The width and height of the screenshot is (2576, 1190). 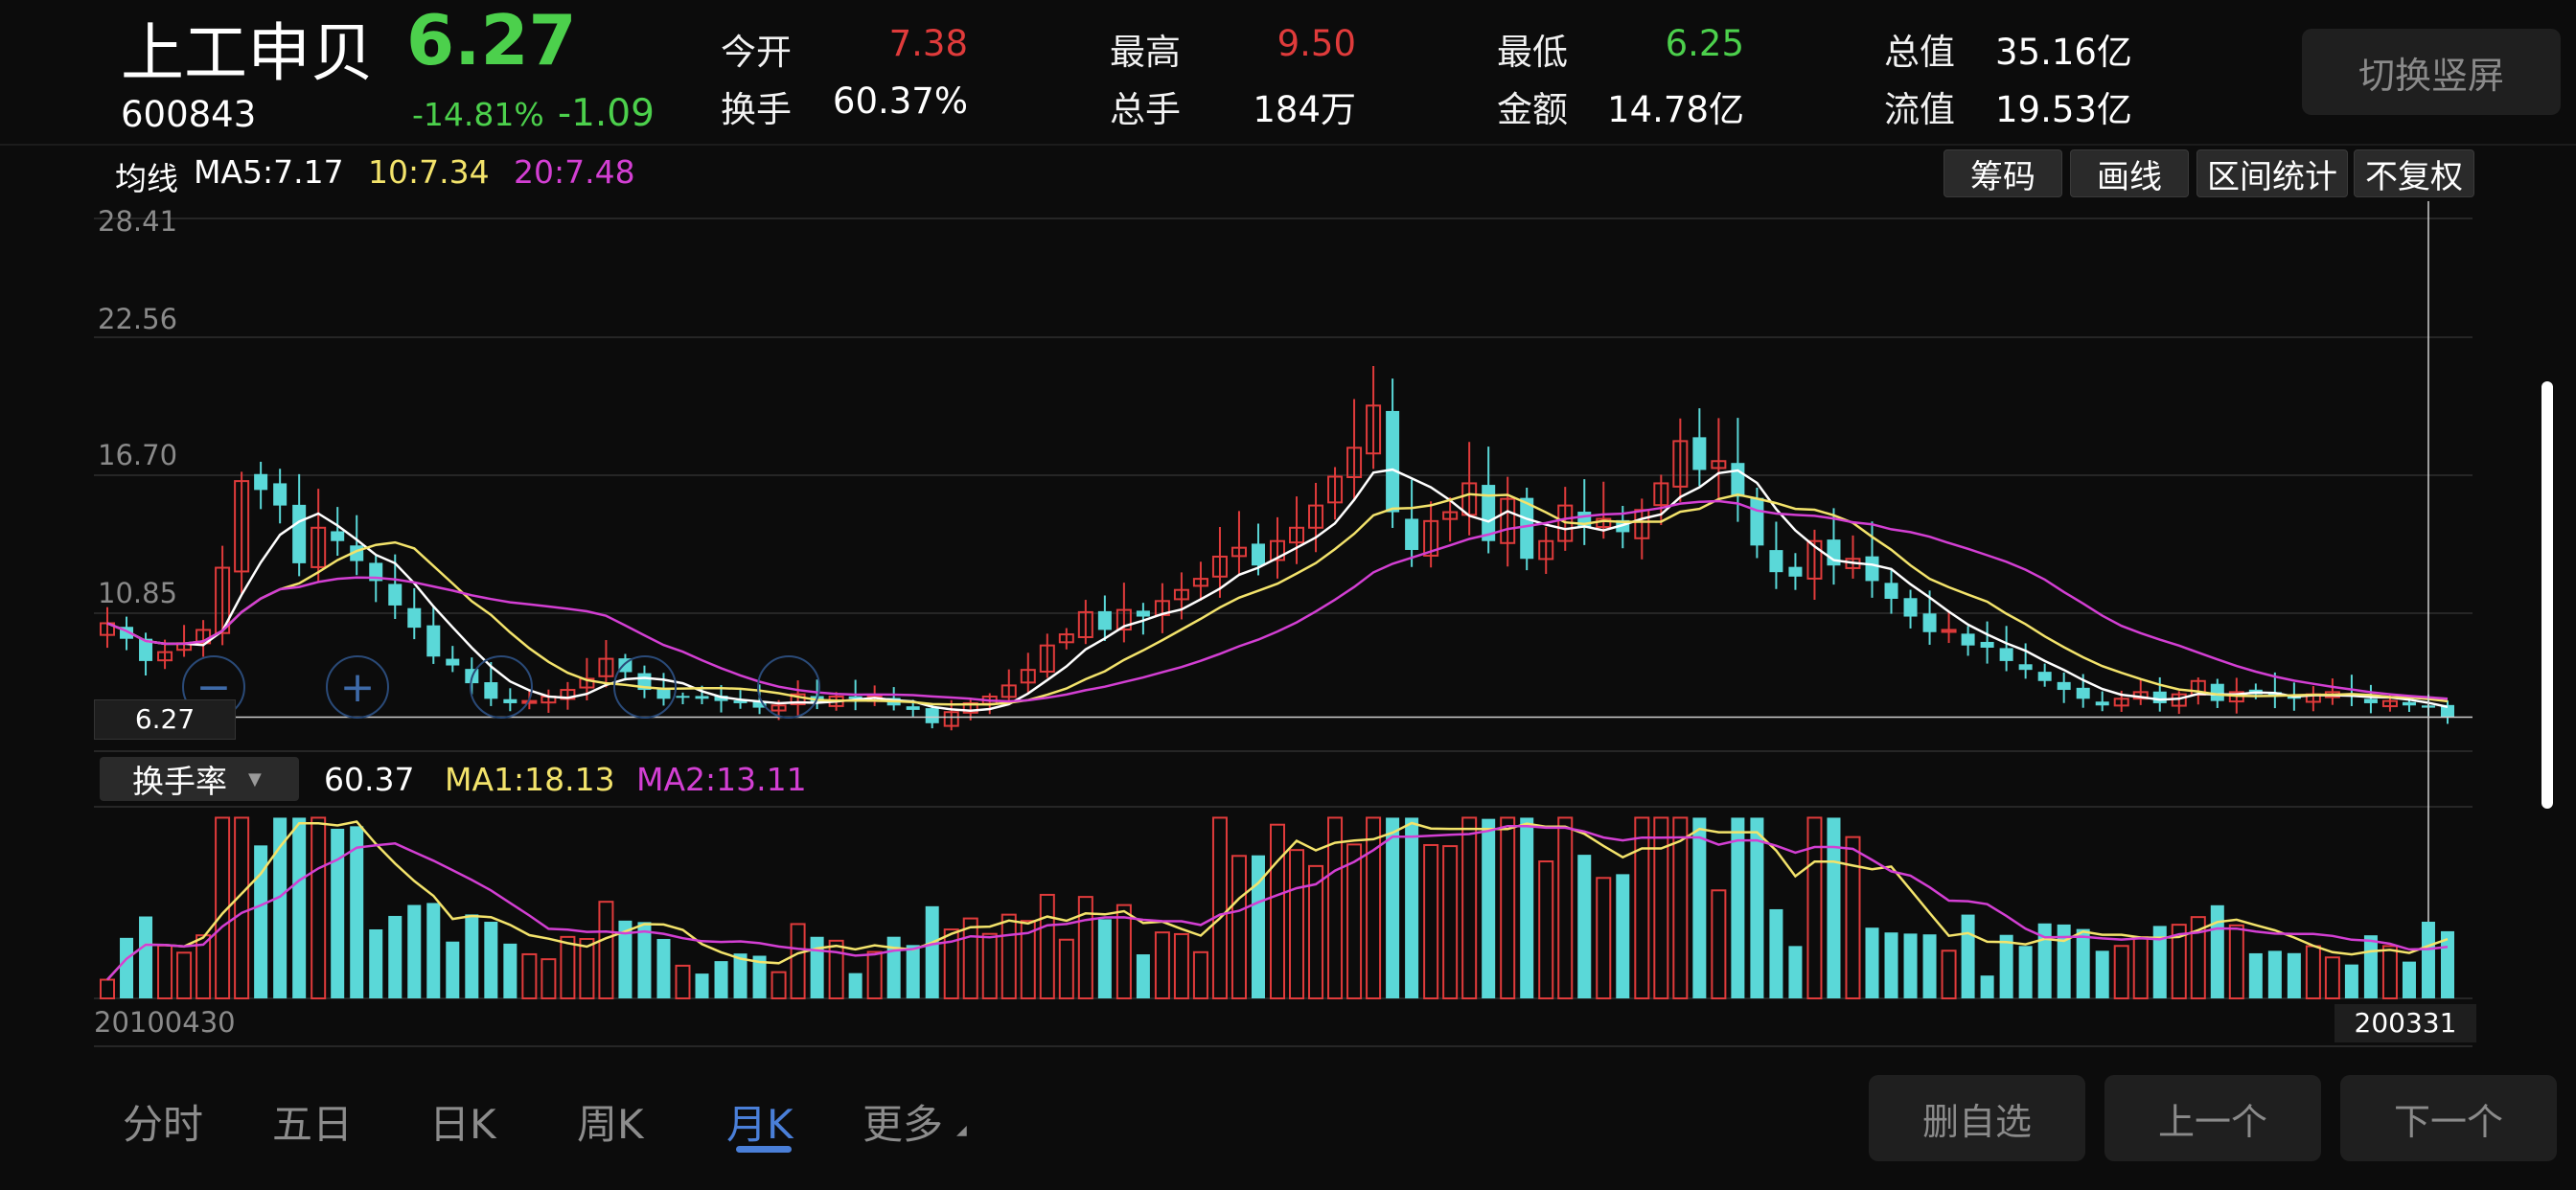 I want to click on change-percent: -14.81%, so click(x=478, y=115).